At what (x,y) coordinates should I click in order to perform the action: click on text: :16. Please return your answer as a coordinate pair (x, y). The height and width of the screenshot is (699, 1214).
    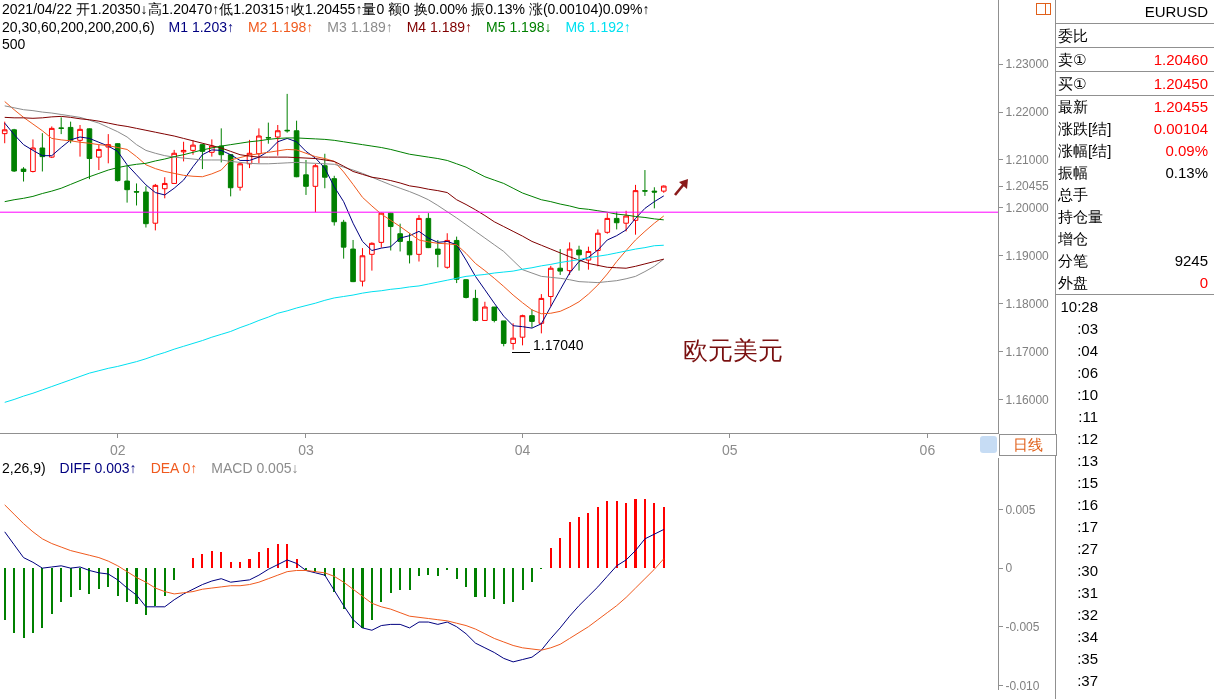
    Looking at the image, I should click on (1087, 505).